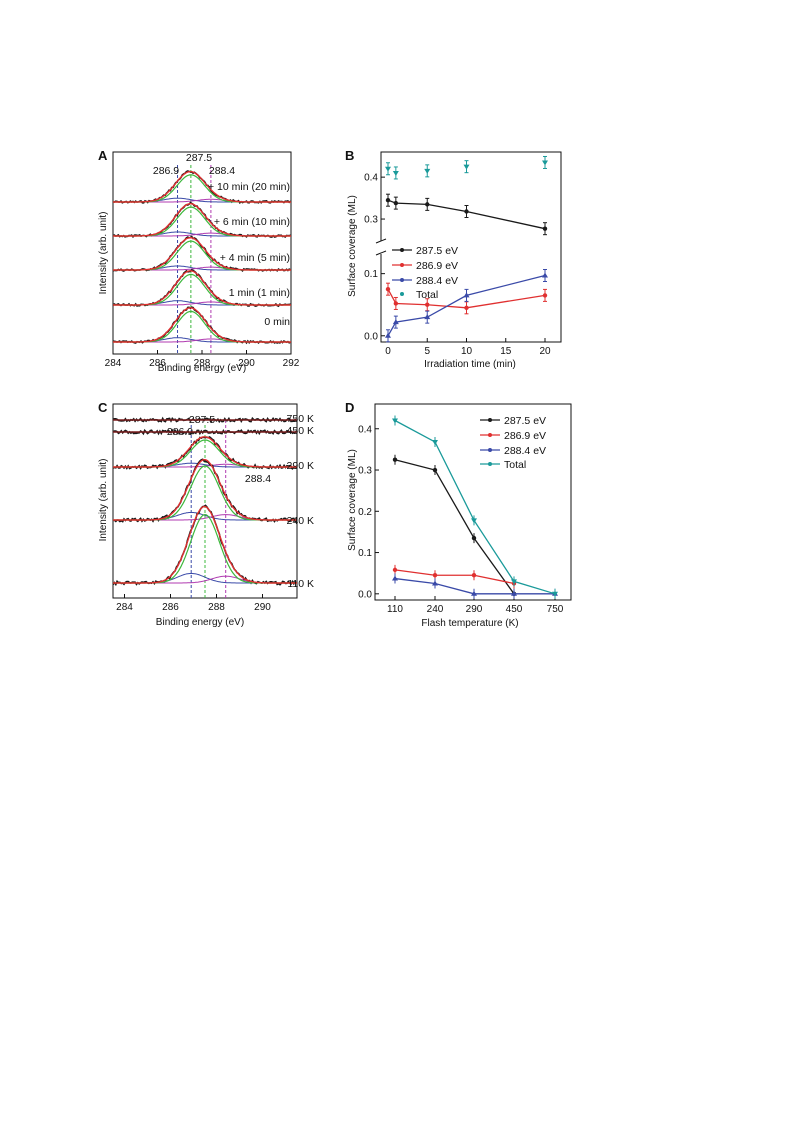 Image resolution: width=793 pixels, height=1123 pixels. Describe the element at coordinates (103, 253) in the screenshot. I see `y-axis-label-a: Intensity (arb. unit)` at that location.